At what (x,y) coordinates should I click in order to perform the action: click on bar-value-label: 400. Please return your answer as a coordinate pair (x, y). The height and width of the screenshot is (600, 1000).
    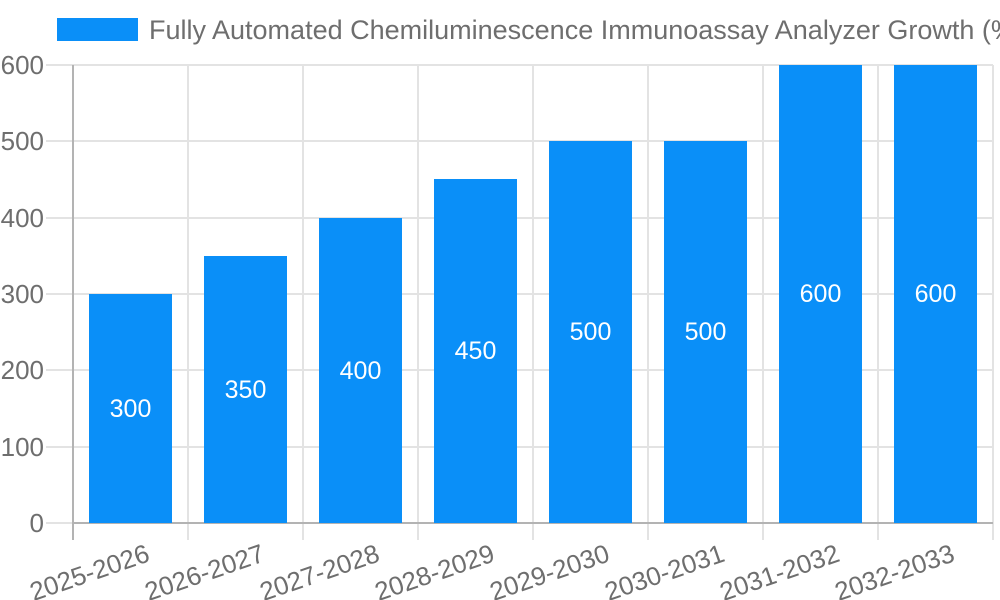
    Looking at the image, I should click on (360, 370).